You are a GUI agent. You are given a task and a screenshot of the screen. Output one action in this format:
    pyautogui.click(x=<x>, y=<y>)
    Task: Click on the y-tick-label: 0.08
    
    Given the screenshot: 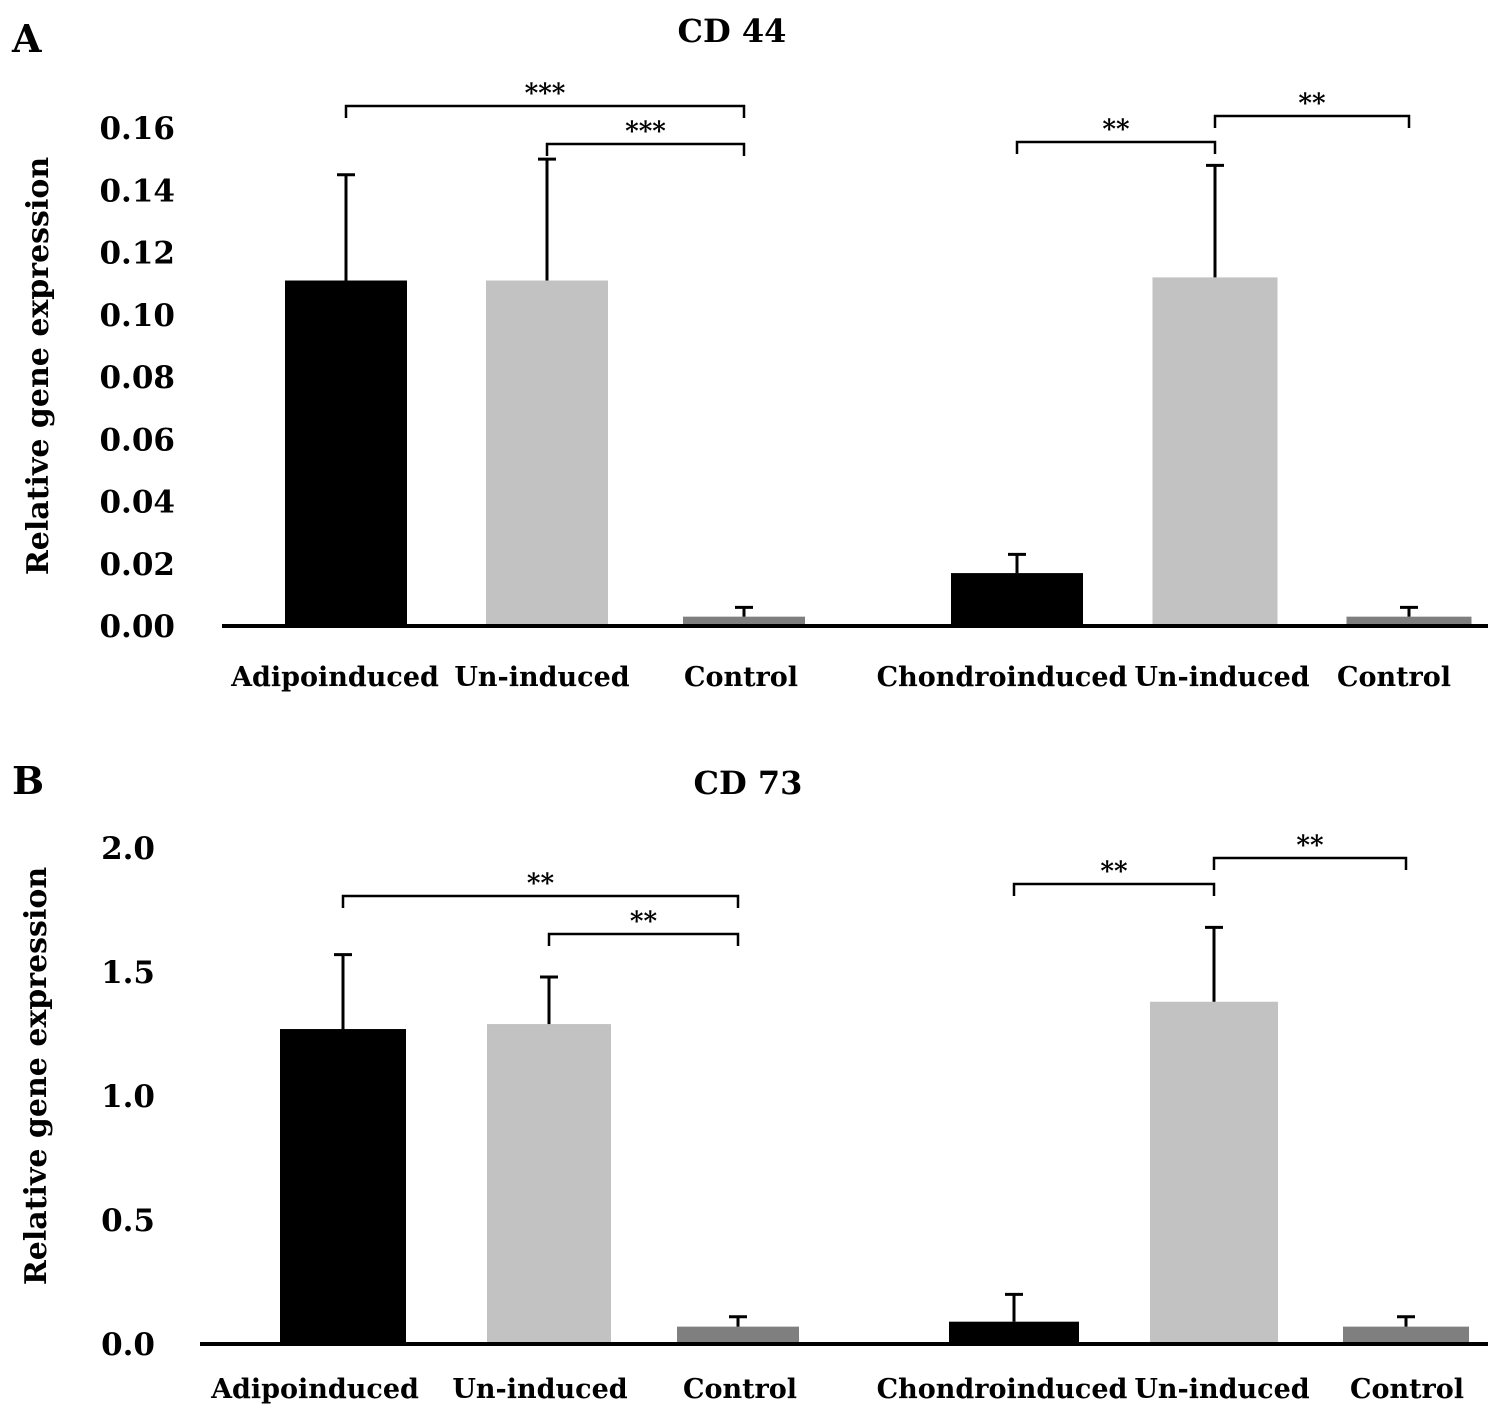 What is the action you would take?
    pyautogui.click(x=137, y=378)
    